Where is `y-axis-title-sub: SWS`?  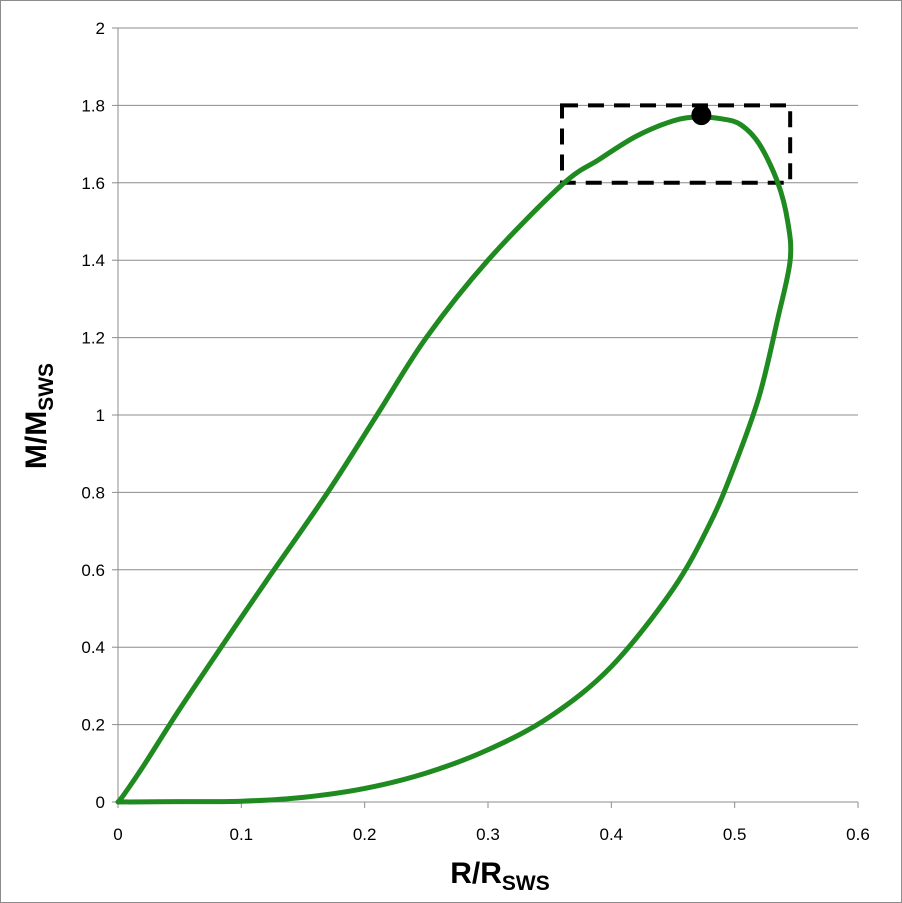
y-axis-title-sub: SWS is located at coordinates (46, 387).